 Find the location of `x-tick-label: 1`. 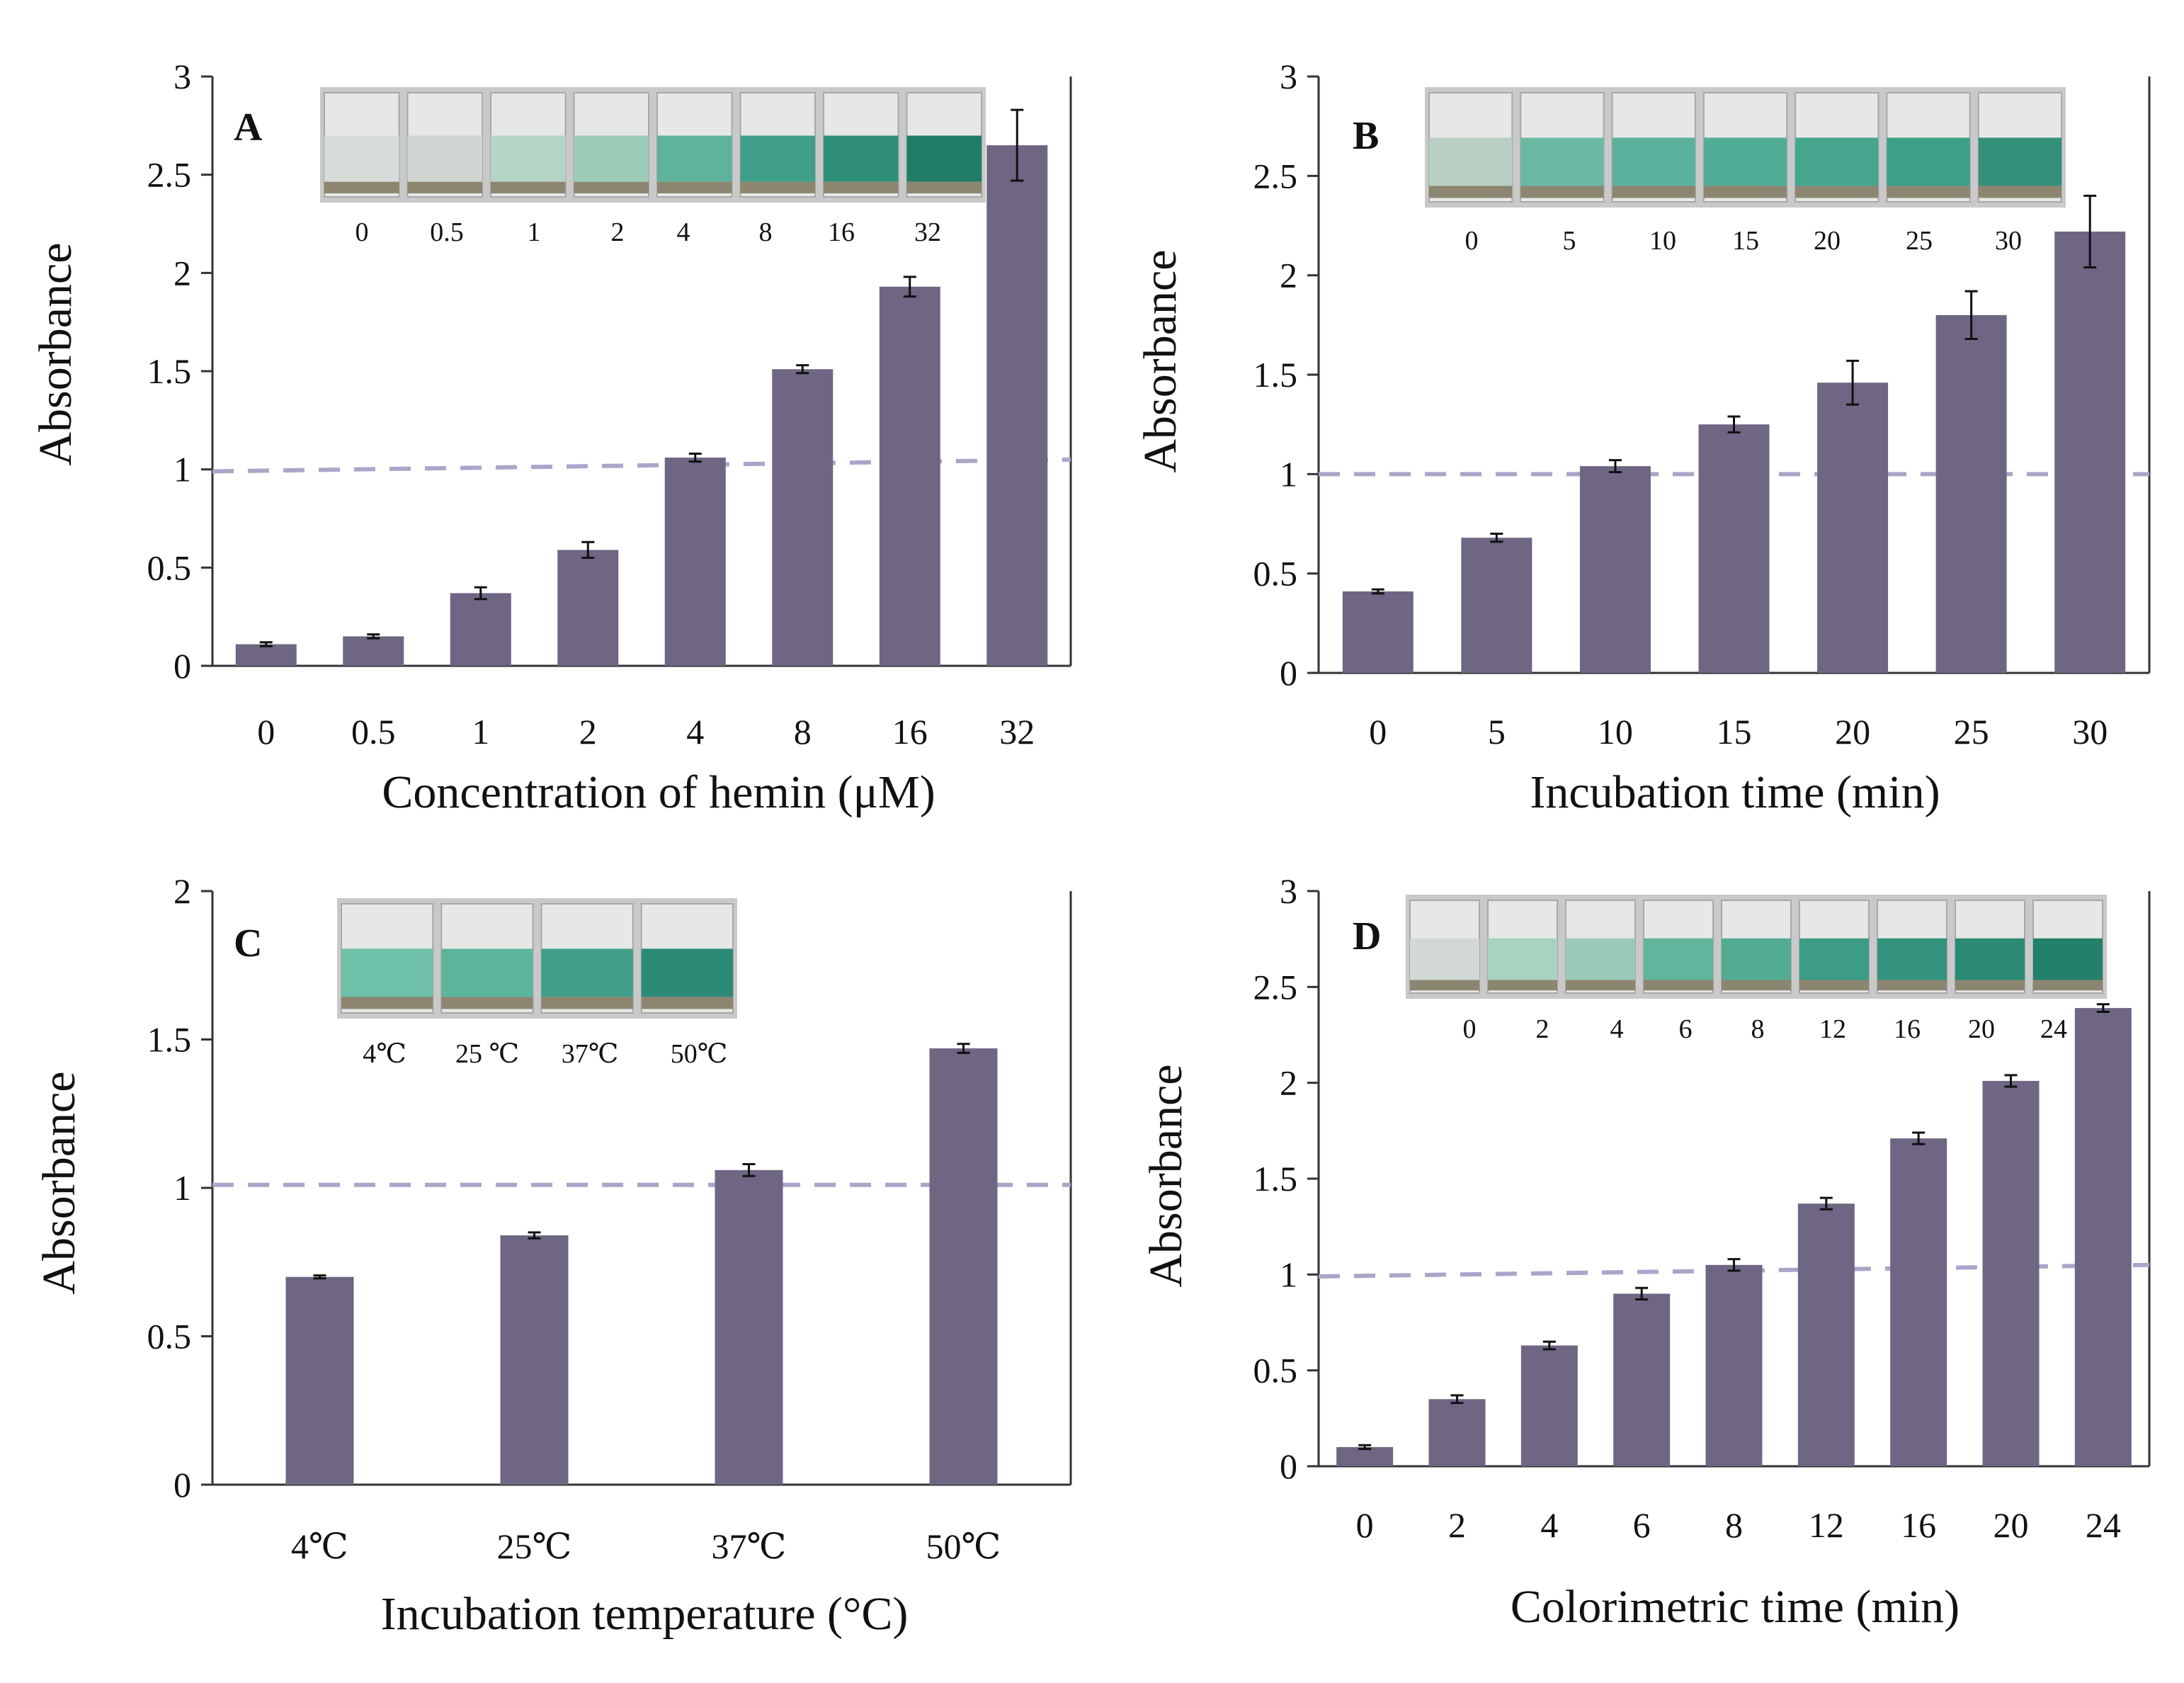

x-tick-label: 1 is located at coordinates (480, 732).